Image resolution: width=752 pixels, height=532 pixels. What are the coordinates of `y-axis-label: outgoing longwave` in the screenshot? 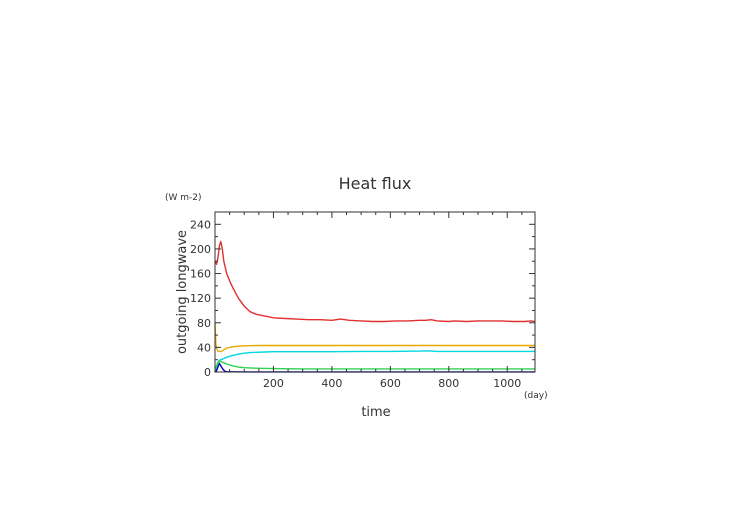 It's located at (182, 292).